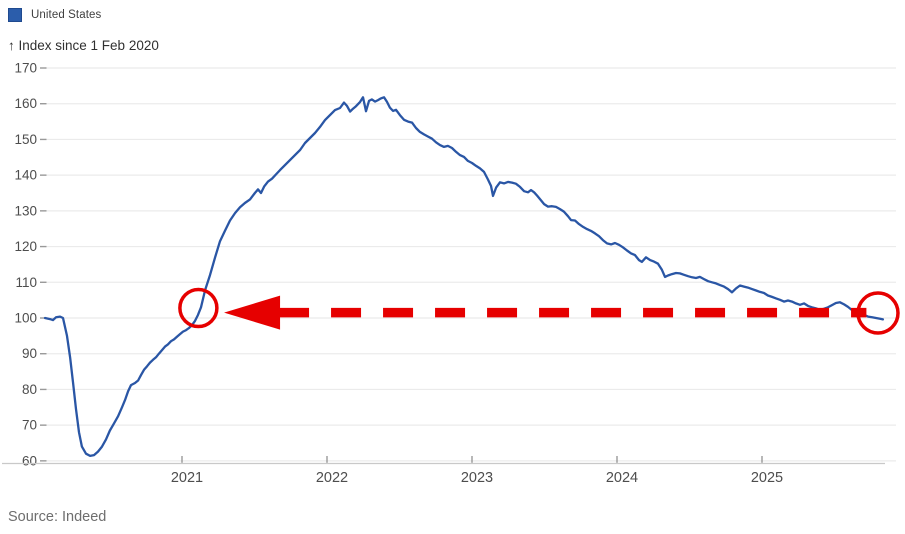 The image size is (905, 534). Describe the element at coordinates (25, 103) in the screenshot. I see `y-tick-label-160: 160` at that location.